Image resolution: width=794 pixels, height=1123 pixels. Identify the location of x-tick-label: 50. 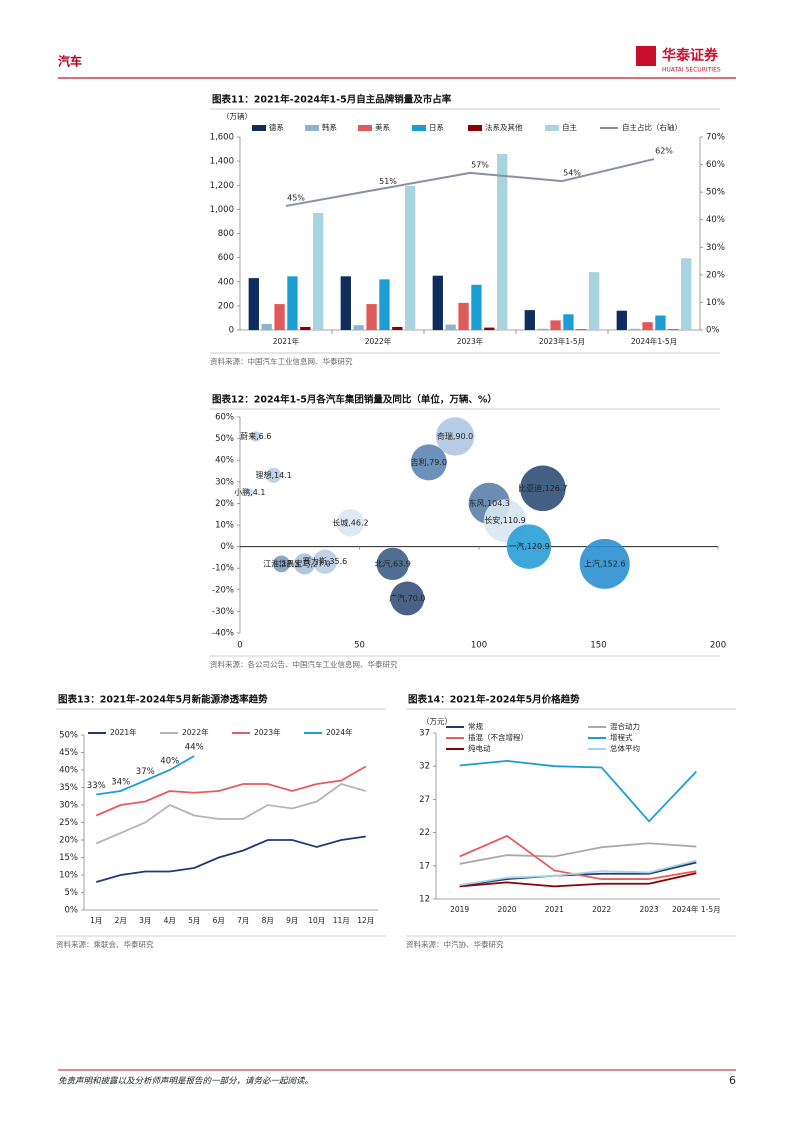
(359, 646).